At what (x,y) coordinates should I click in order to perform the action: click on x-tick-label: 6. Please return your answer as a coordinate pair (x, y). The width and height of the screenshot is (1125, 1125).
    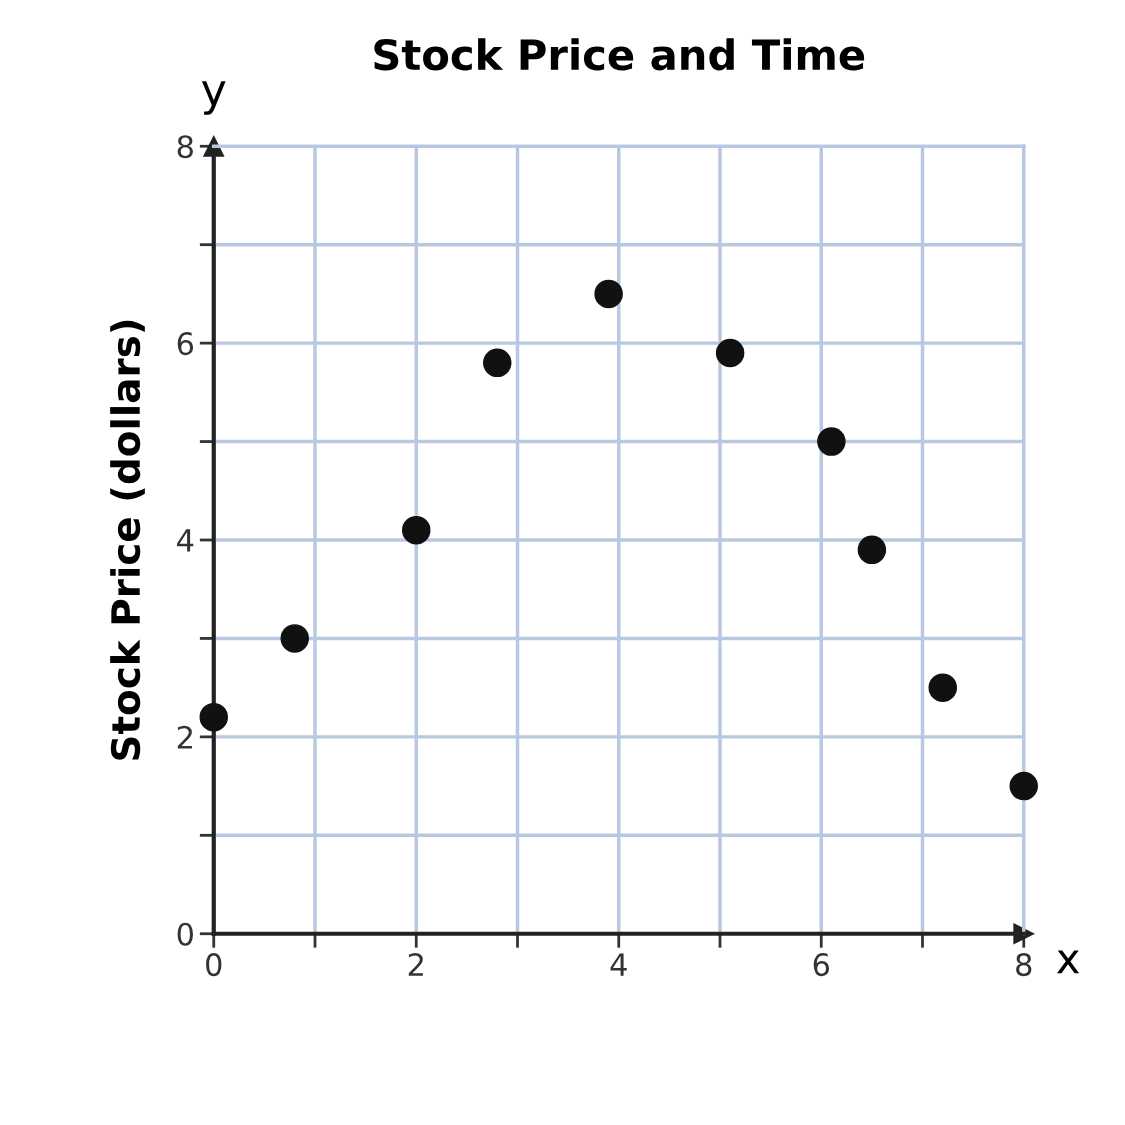
    Looking at the image, I should click on (821, 965).